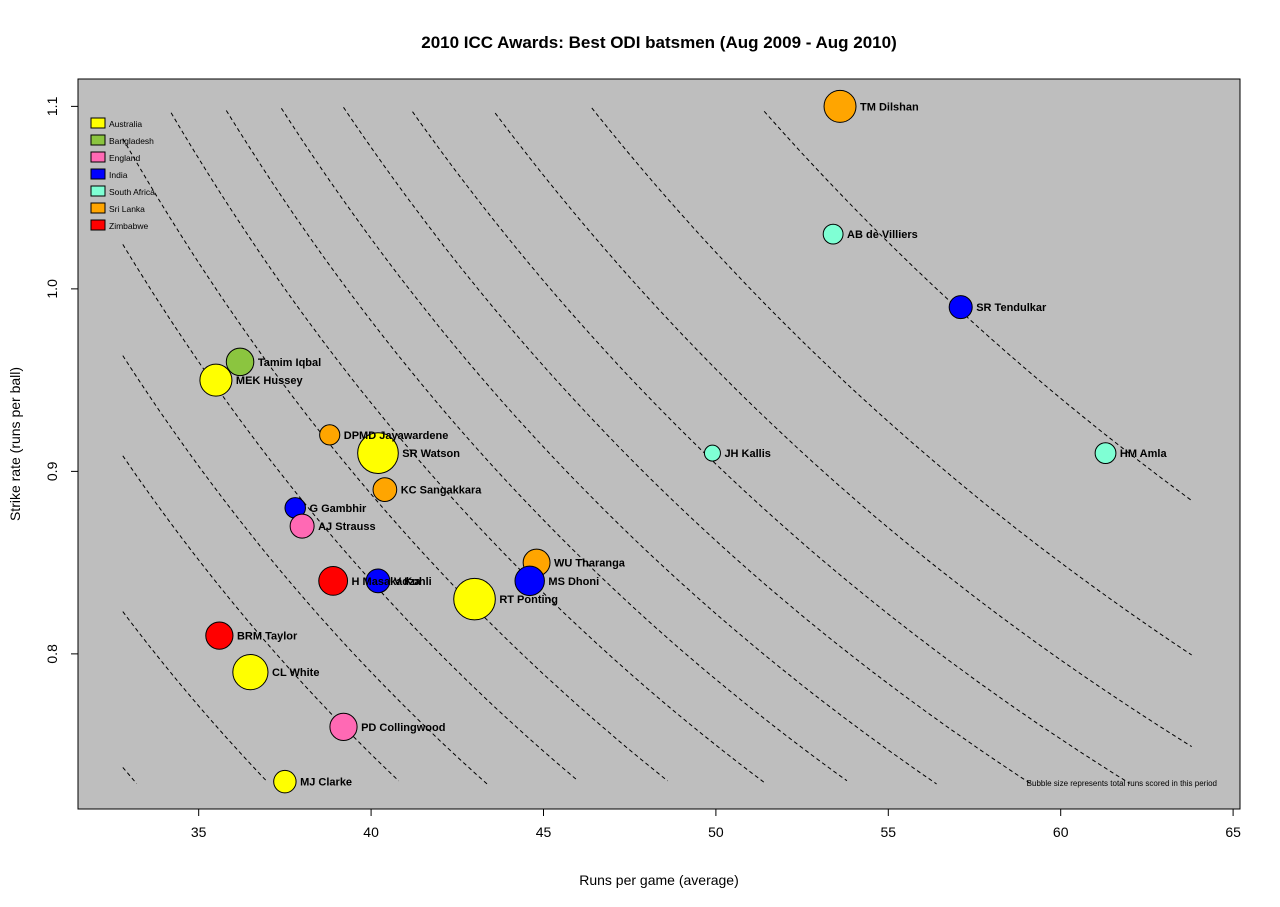  Describe the element at coordinates (132, 192) in the screenshot. I see `legend-label: South Africa` at that location.